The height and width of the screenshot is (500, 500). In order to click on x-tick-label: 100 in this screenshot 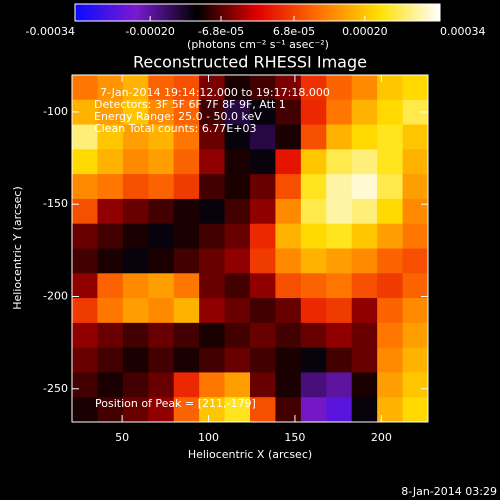, I will do `click(208, 437)`.